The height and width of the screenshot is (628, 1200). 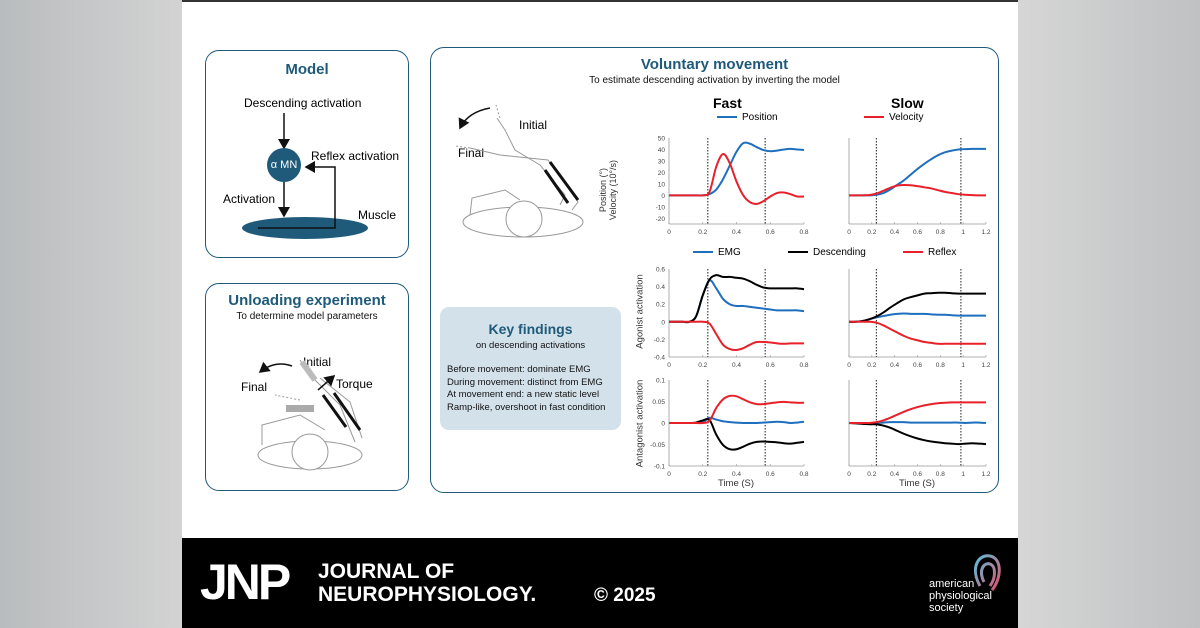 I want to click on unloading-title: Unloading experiment, so click(x=307, y=300).